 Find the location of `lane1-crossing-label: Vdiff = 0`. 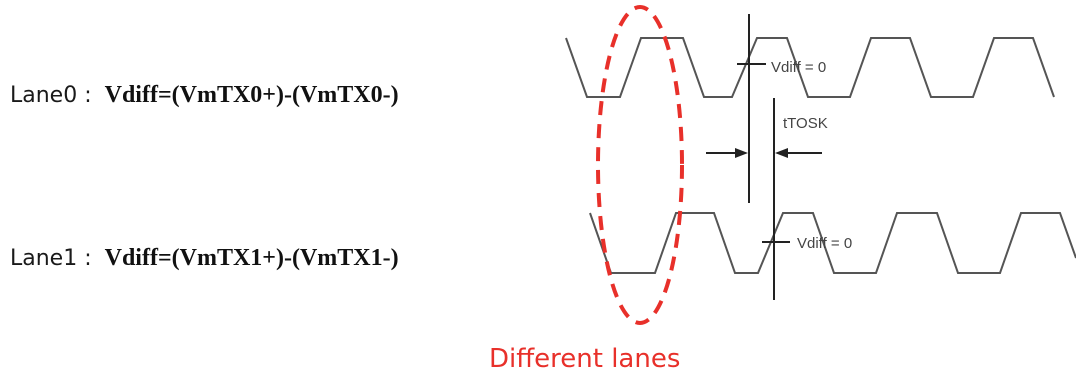

lane1-crossing-label: Vdiff = 0 is located at coordinates (824, 243).